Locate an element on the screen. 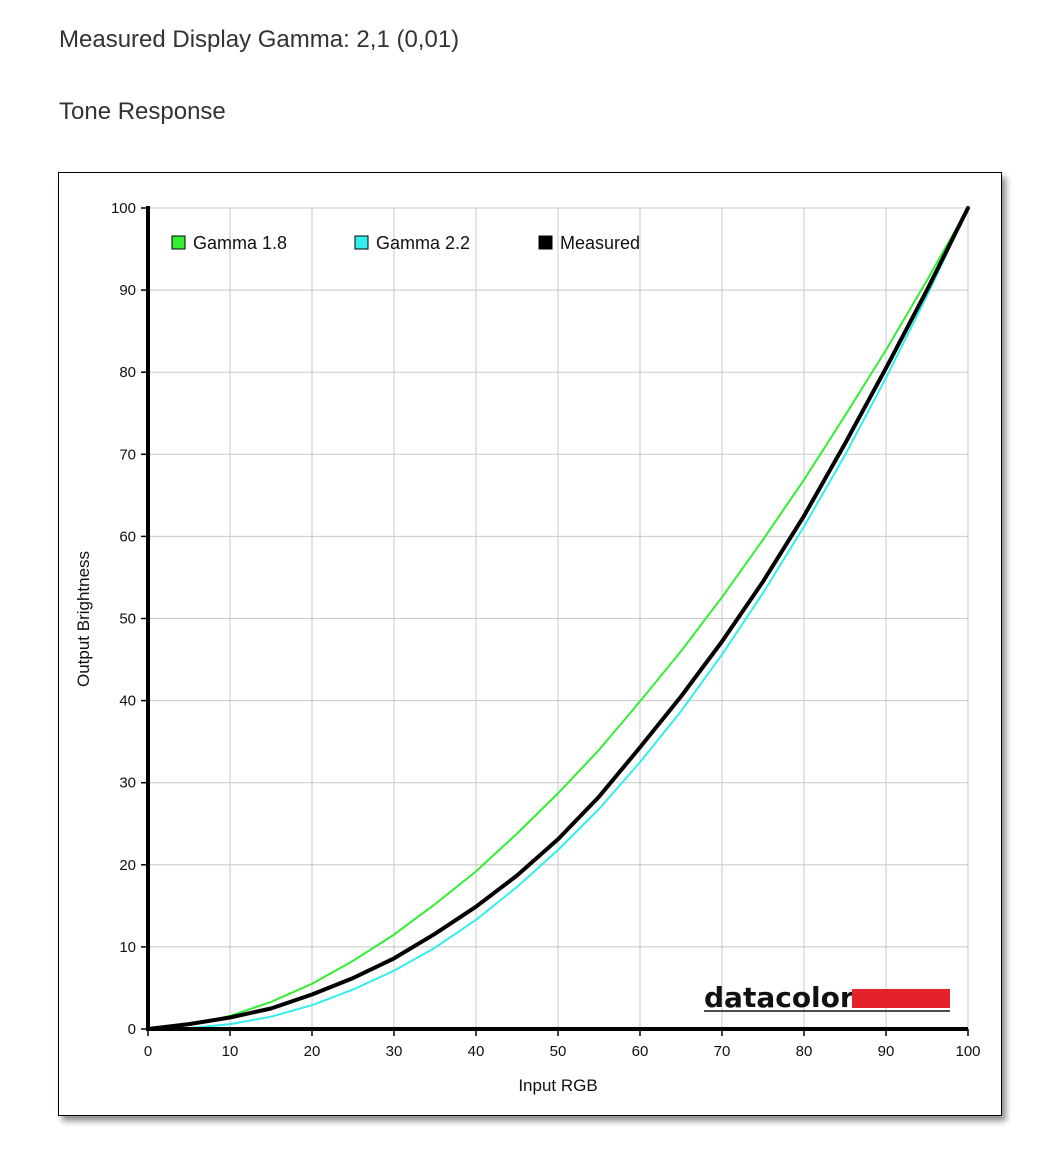 The height and width of the screenshot is (1150, 1045). legend-item: Measured is located at coordinates (589, 243).